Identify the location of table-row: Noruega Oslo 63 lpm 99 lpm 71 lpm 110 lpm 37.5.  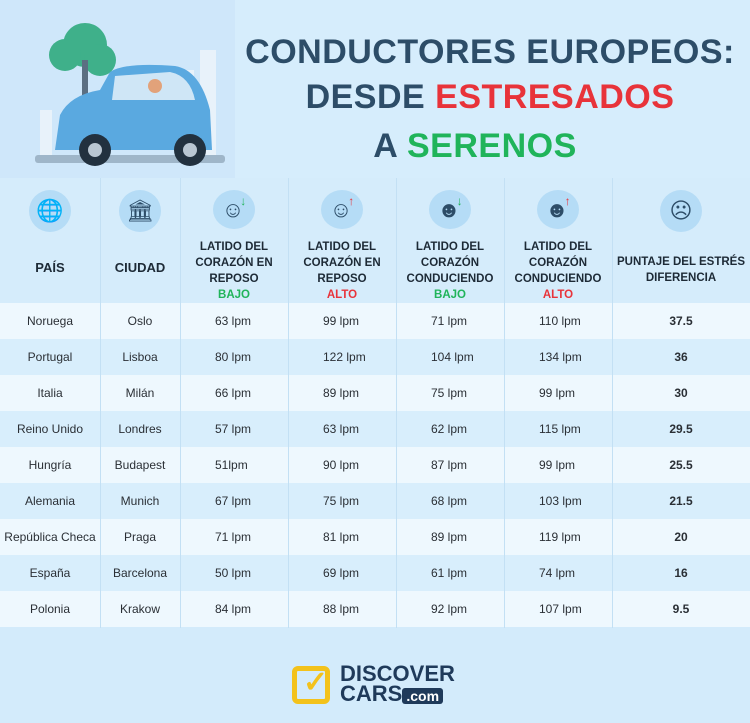
(375, 321).